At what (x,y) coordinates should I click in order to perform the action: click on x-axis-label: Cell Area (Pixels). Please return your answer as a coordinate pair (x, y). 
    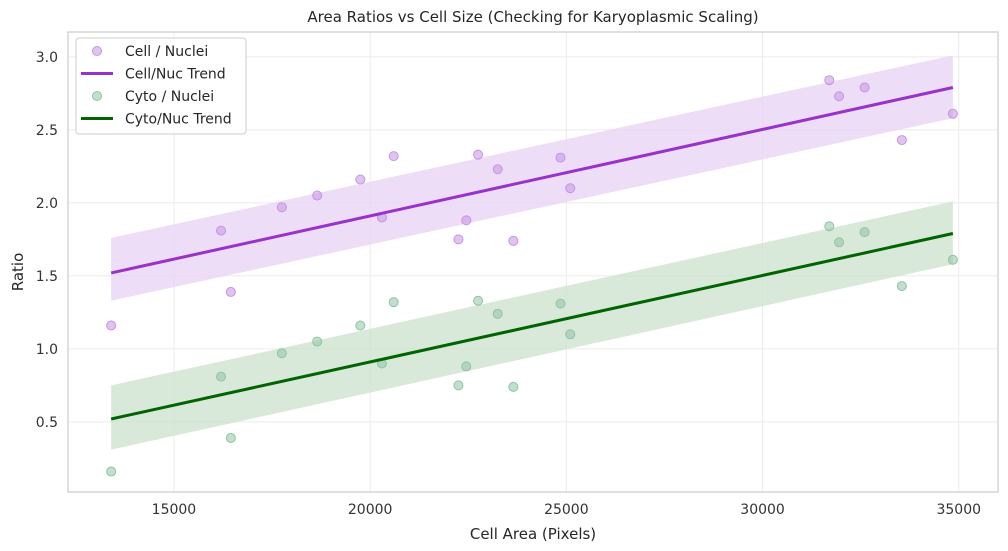
    Looking at the image, I should click on (533, 534).